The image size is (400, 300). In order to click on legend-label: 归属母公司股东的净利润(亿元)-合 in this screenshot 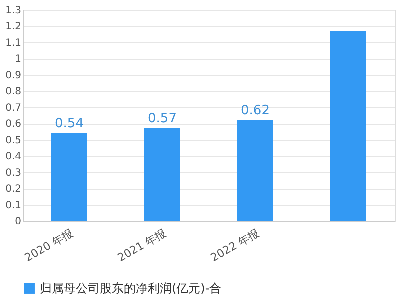, I will do `click(131, 289)`.